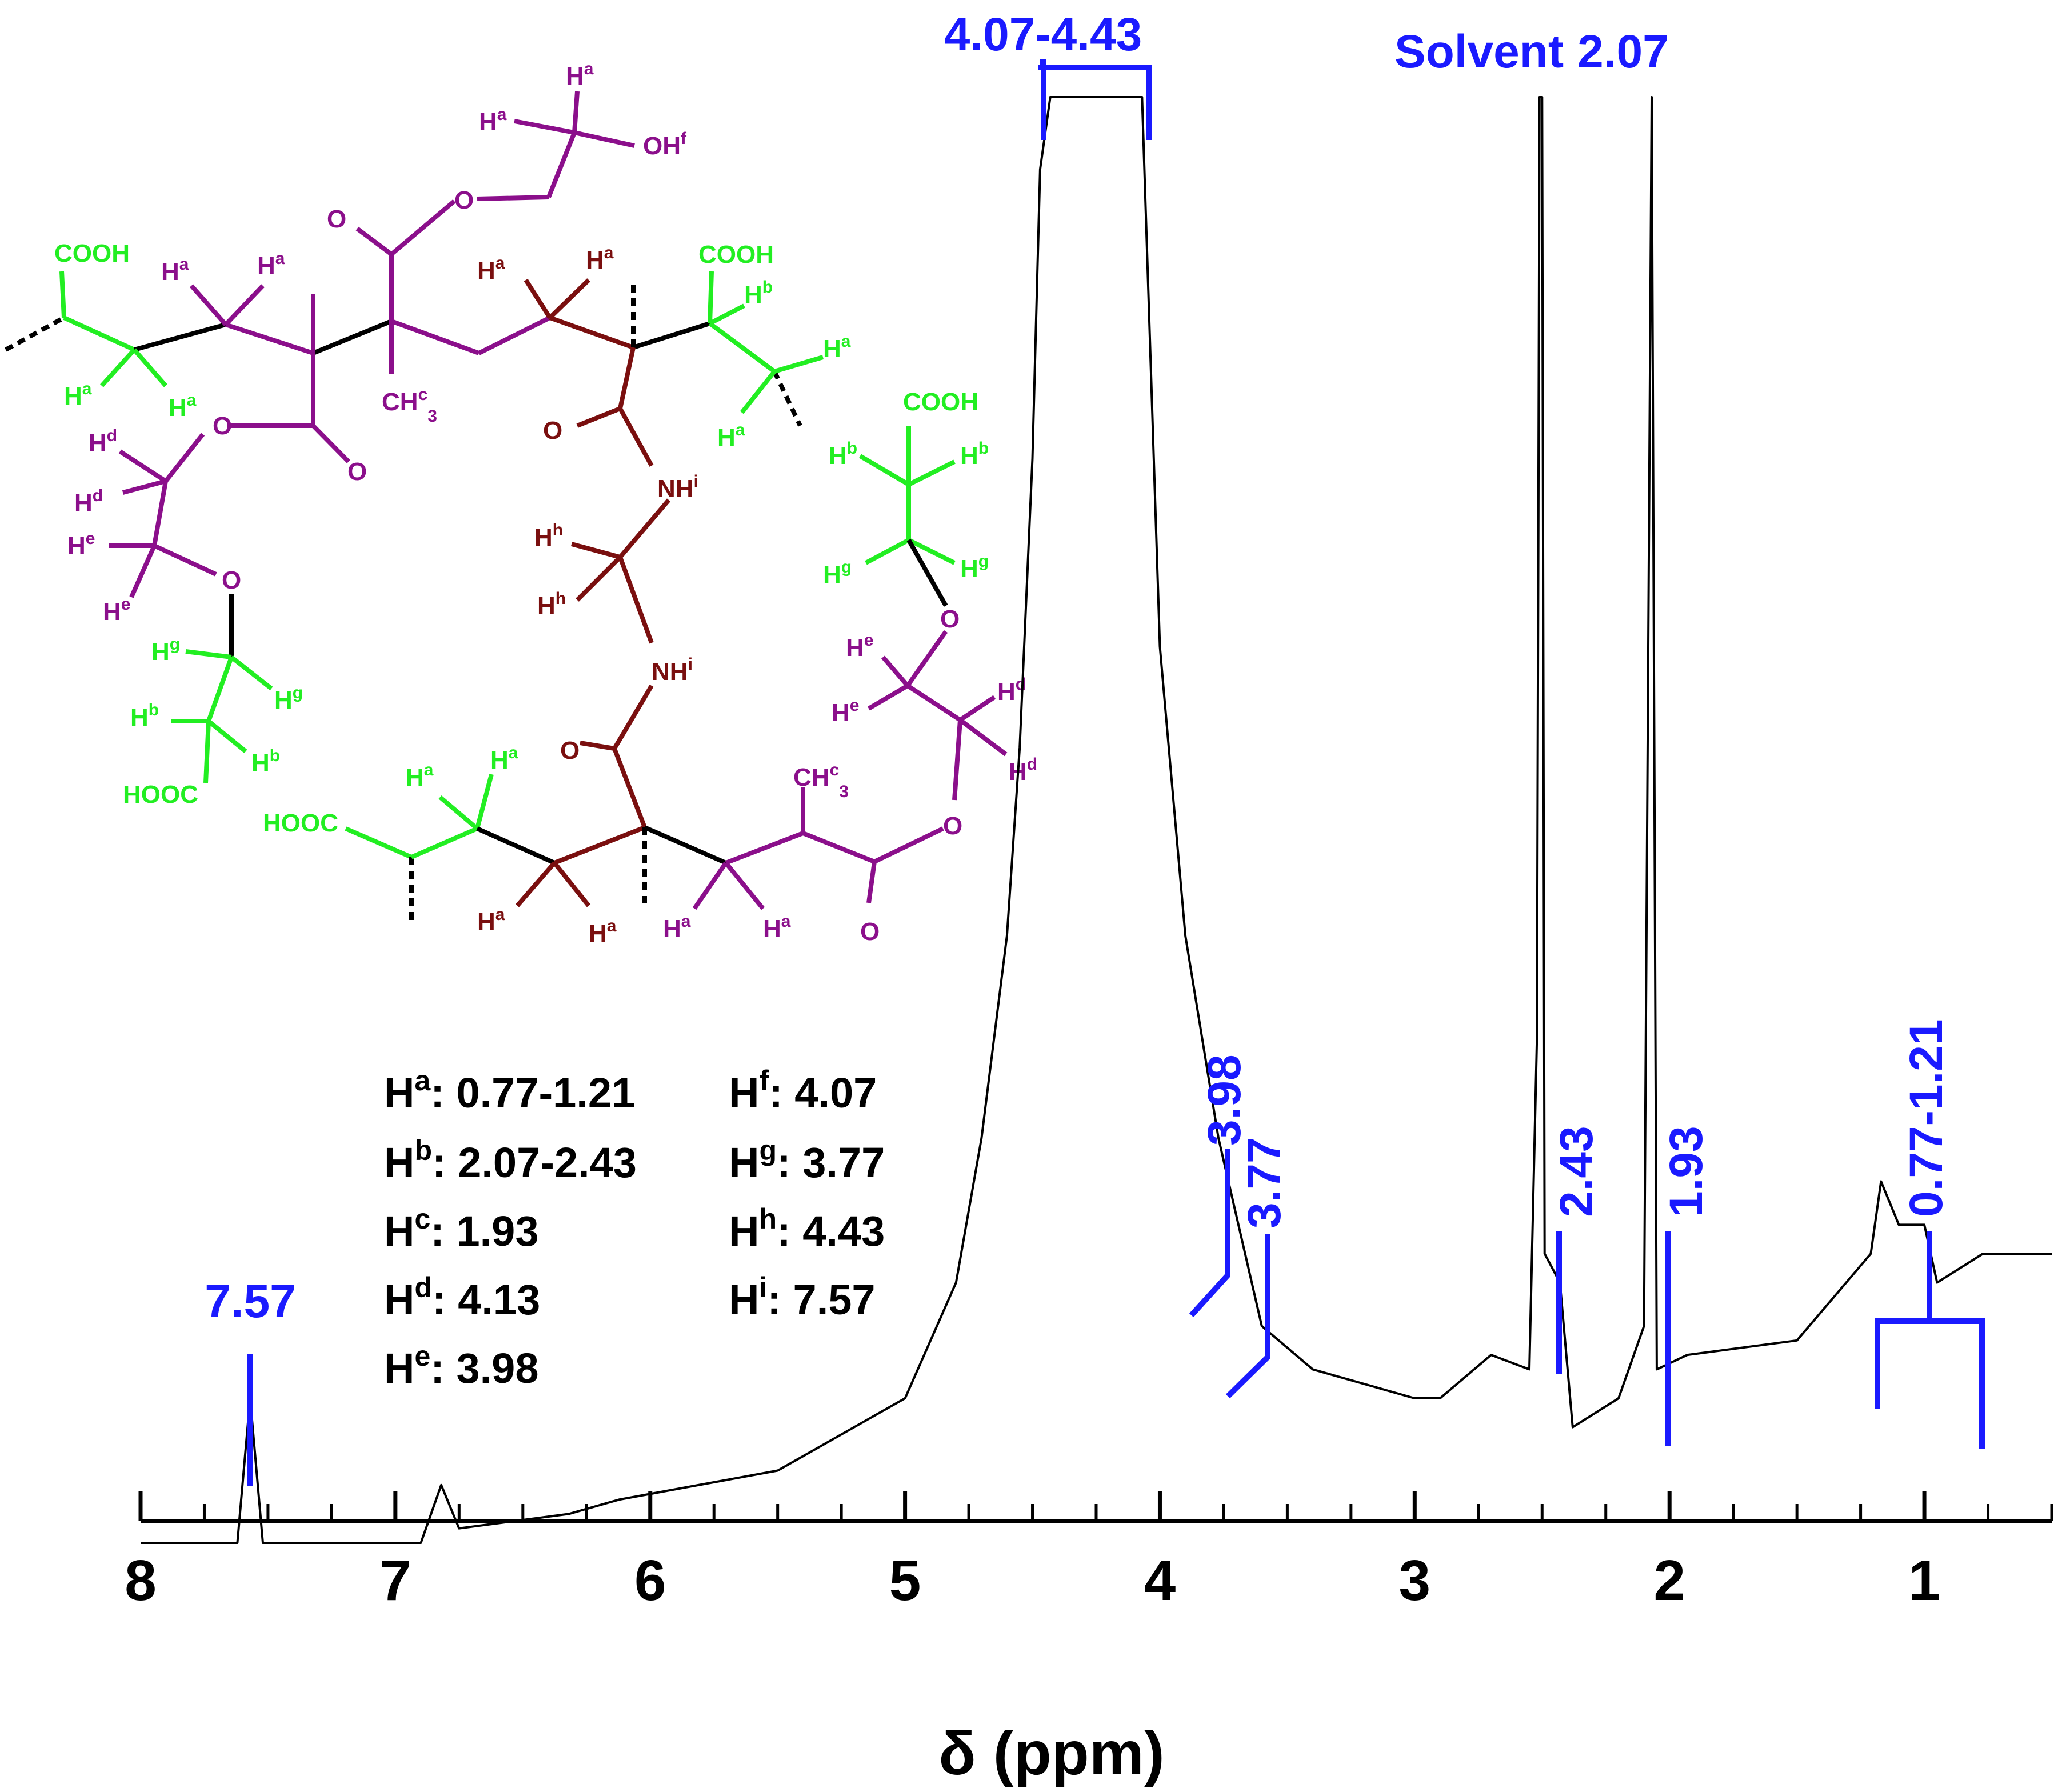 Image resolution: width=2058 pixels, height=1792 pixels. I want to click on label-h: He, so click(116, 610).